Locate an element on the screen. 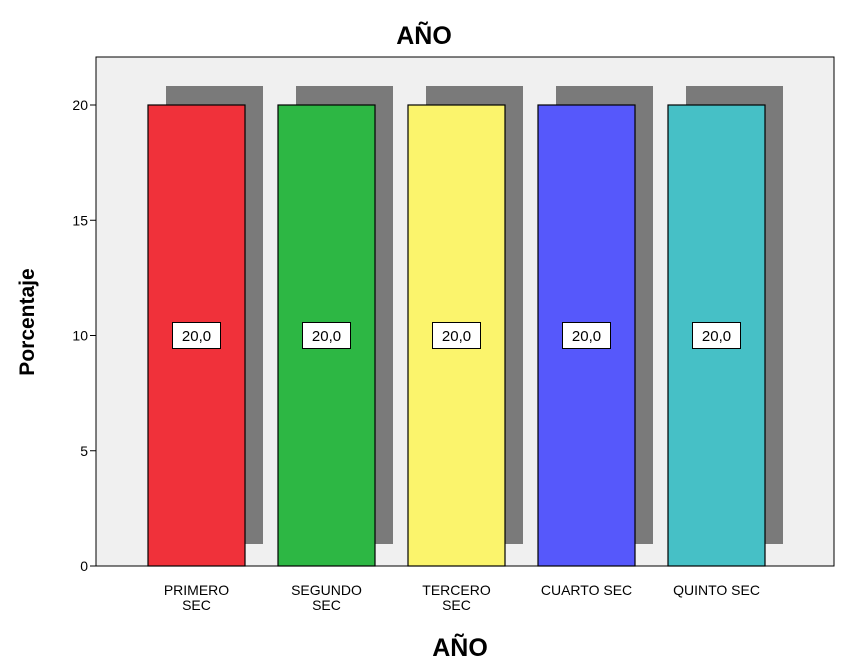 This screenshot has width=846, height=668. chart-title: AÑO is located at coordinates (424, 35).